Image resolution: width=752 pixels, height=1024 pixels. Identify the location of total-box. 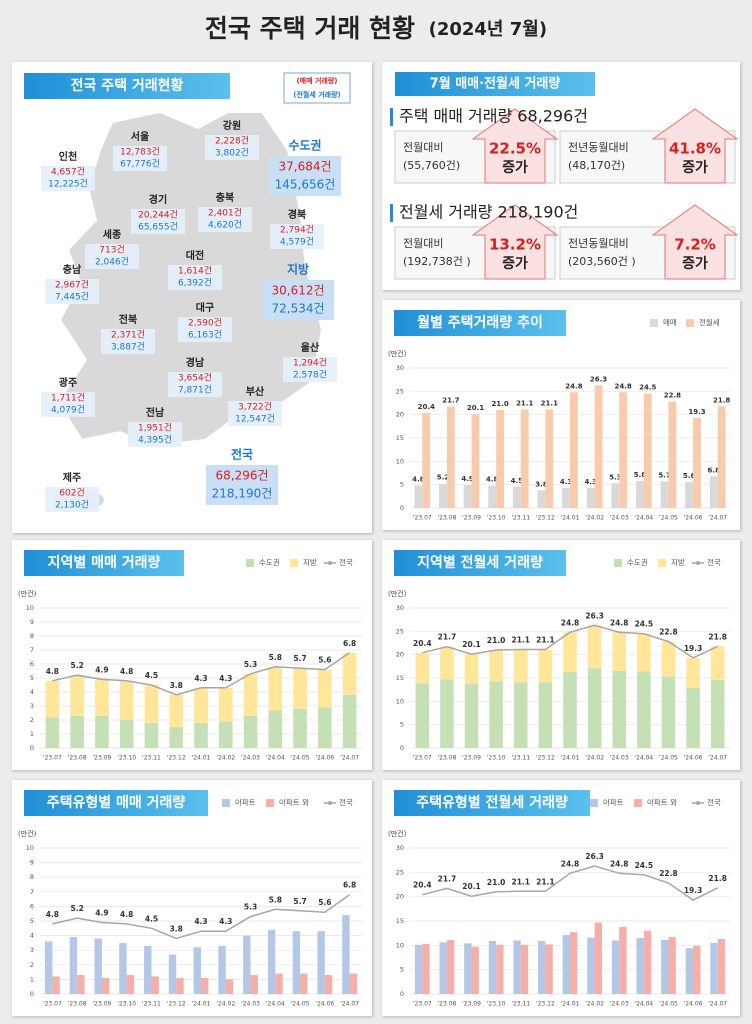
(298, 300).